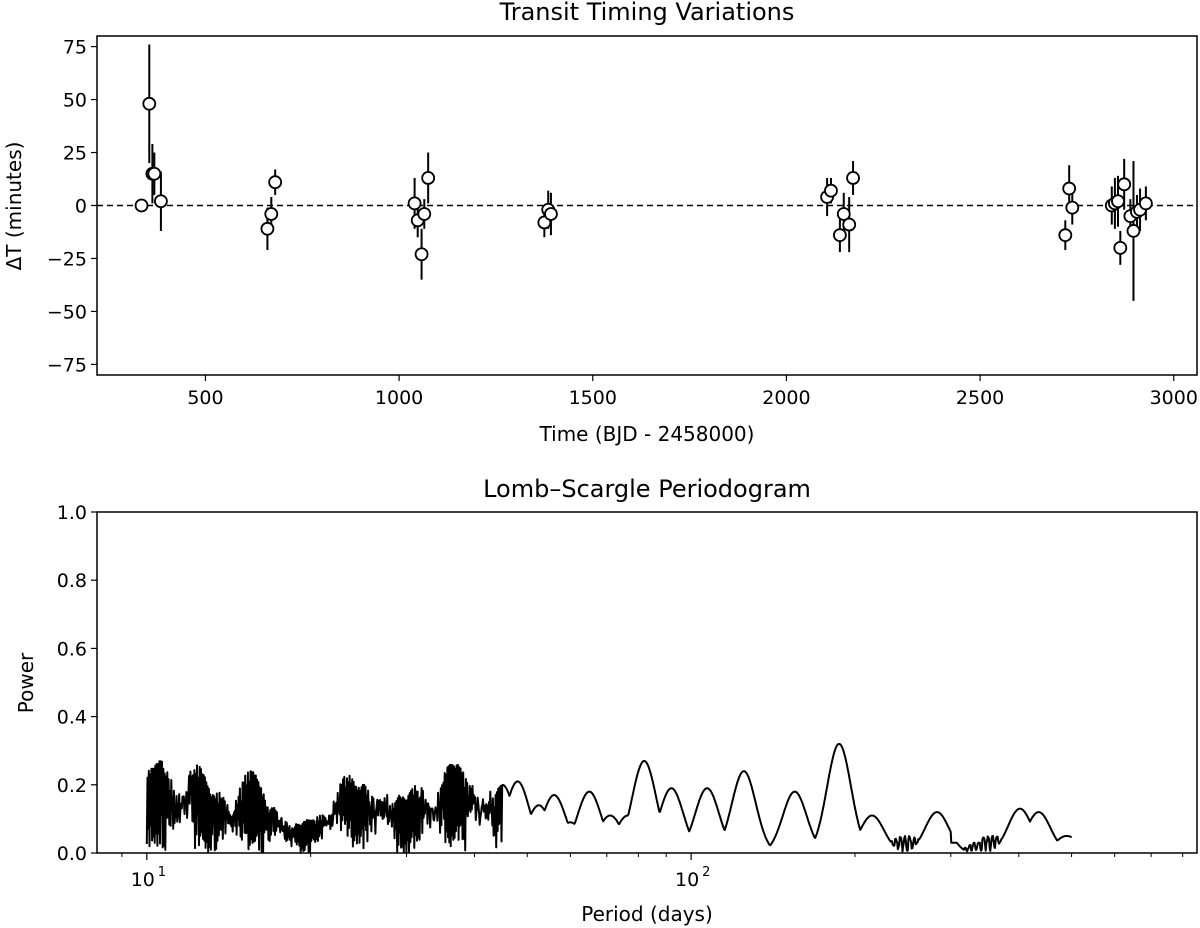  What do you see at coordinates (609, 798) in the screenshot?
I see `ls-power-curve` at bounding box center [609, 798].